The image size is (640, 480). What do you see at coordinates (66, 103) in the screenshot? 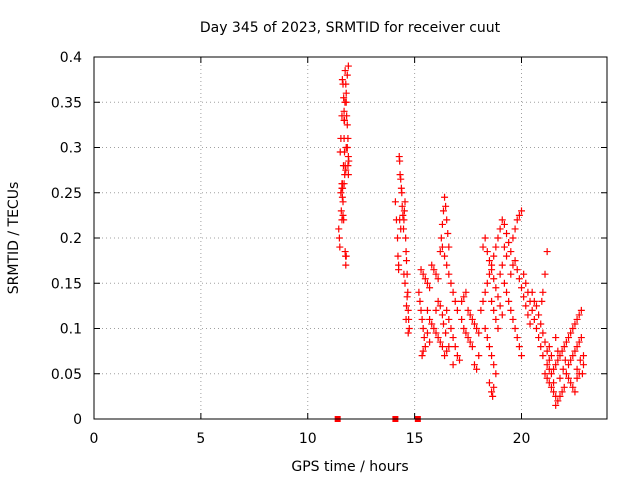
I see `y-tick-label: 0.35` at bounding box center [66, 103].